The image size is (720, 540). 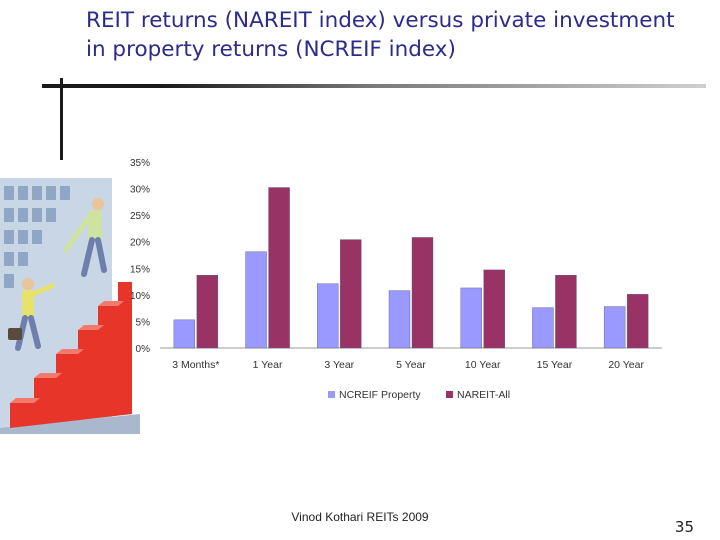 What do you see at coordinates (140, 216) in the screenshot?
I see `y-tick-label: 25%` at bounding box center [140, 216].